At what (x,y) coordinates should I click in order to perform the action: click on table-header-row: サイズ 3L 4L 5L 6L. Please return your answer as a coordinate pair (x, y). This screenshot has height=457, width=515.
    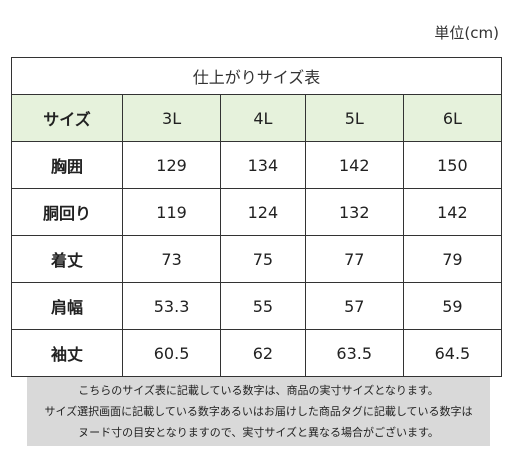
    Looking at the image, I should click on (257, 118).